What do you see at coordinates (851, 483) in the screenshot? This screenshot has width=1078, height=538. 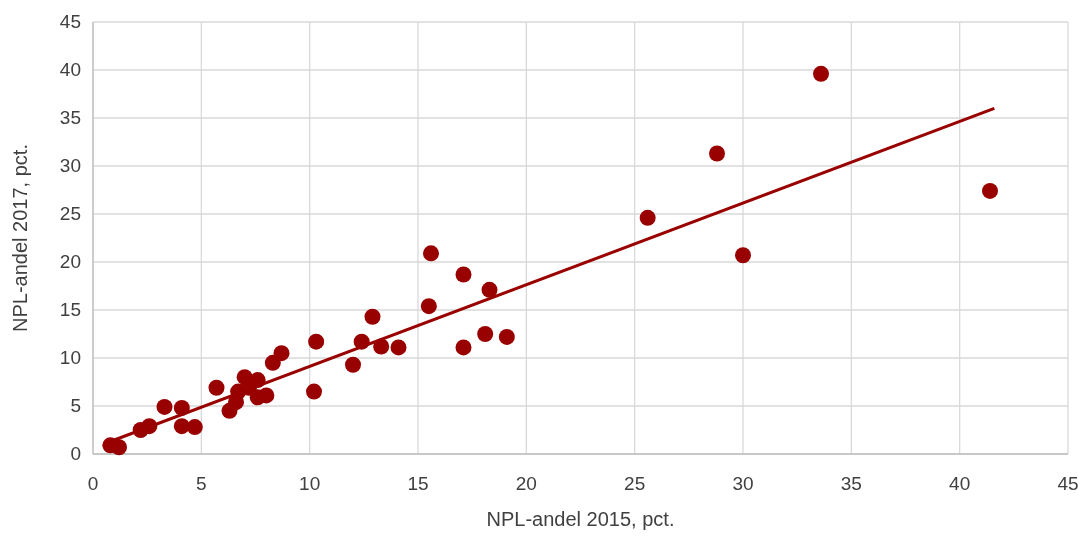 I see `x-tick-label: 35` at bounding box center [851, 483].